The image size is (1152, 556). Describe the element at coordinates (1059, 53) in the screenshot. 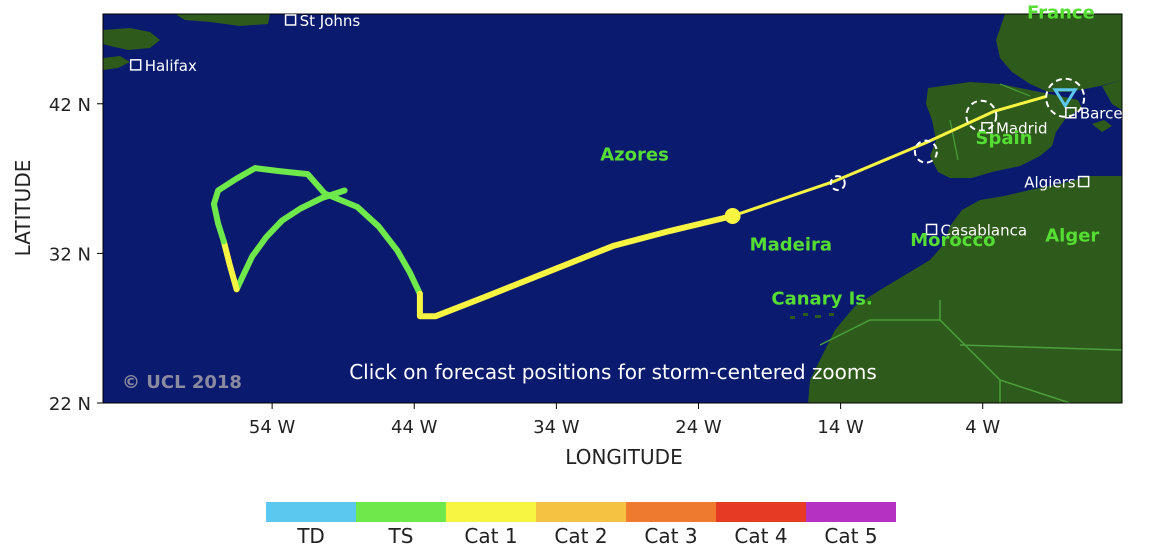

I see `land-france` at that location.